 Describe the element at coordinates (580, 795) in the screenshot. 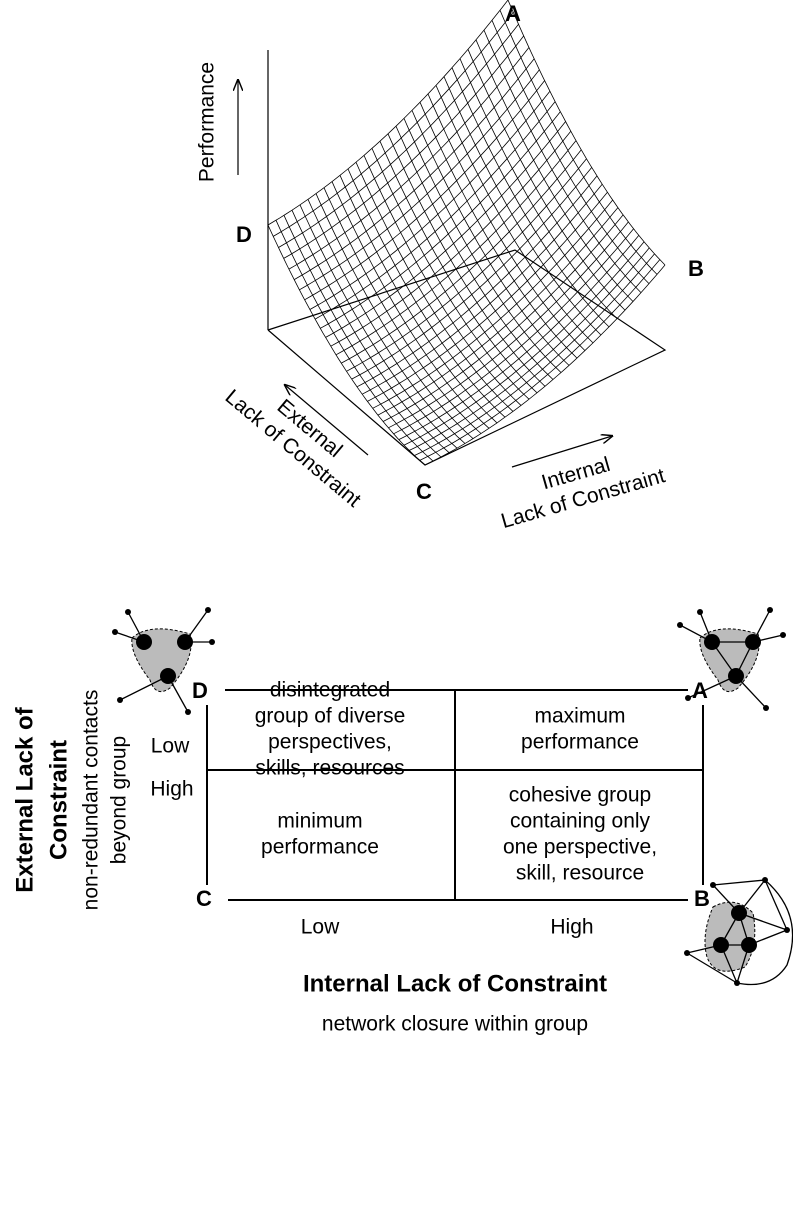

I see `cell-text: cohesive group` at that location.